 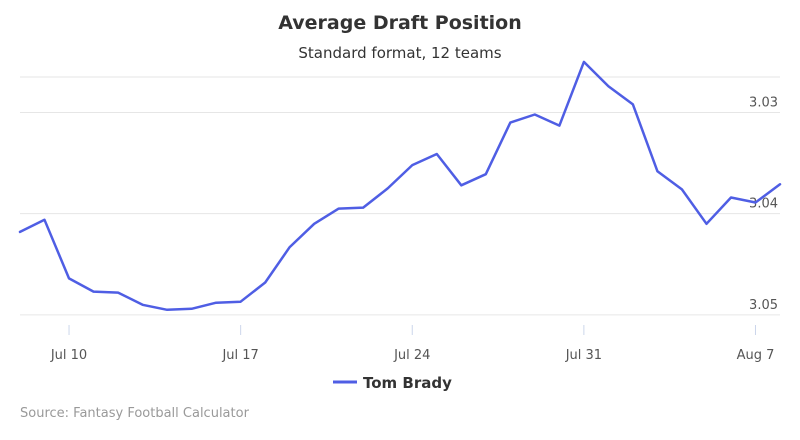 I want to click on chart-subtitle: Standard format, 12 teams, so click(x=399, y=53).